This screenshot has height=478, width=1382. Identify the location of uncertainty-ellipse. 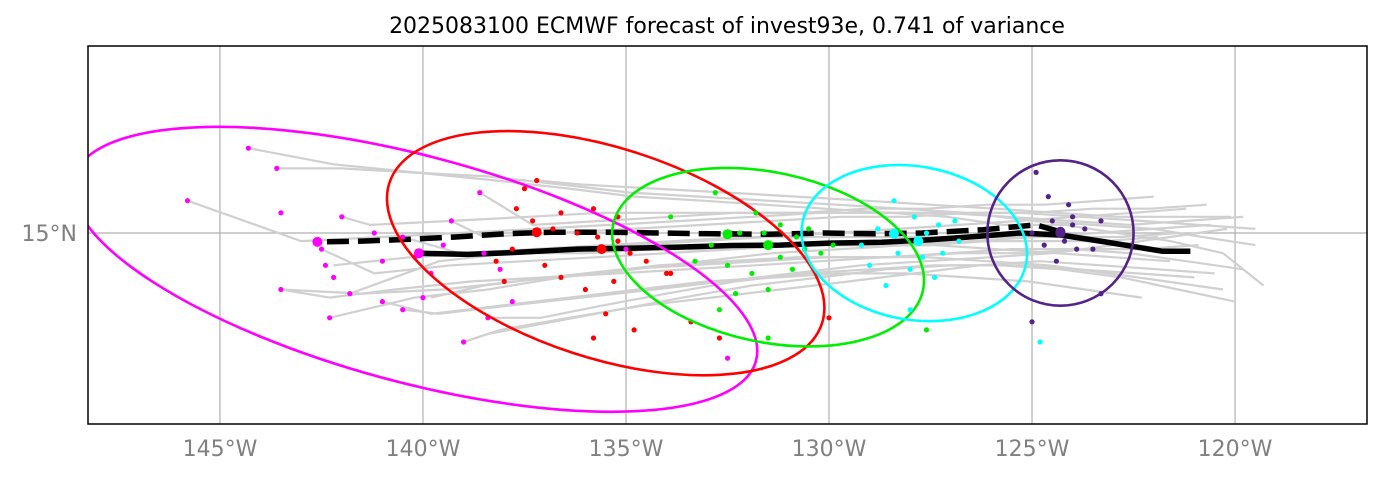
(1060, 232).